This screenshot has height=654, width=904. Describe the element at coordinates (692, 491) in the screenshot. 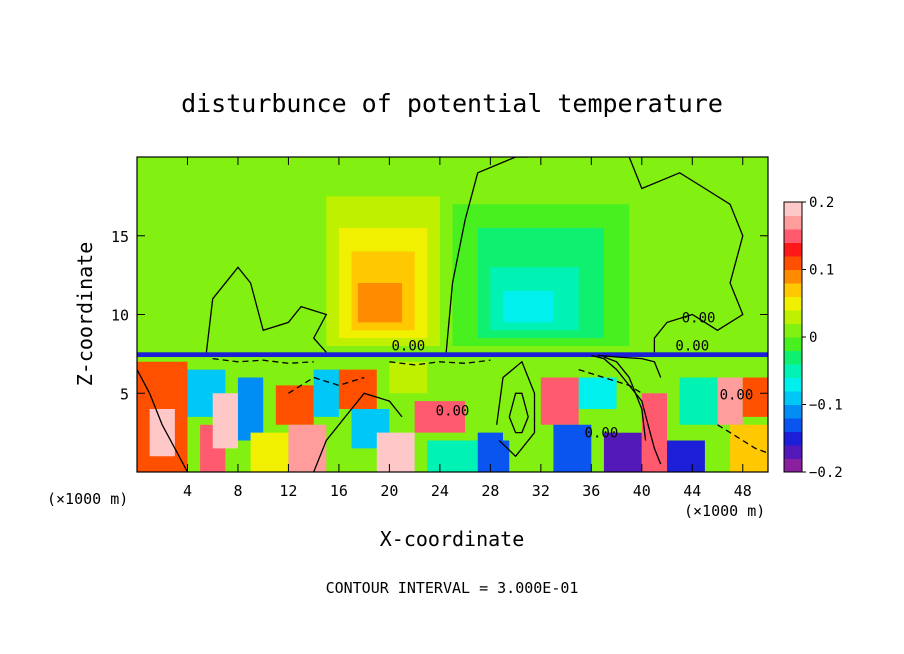

I see `x-tick-label-10: 44` at that location.